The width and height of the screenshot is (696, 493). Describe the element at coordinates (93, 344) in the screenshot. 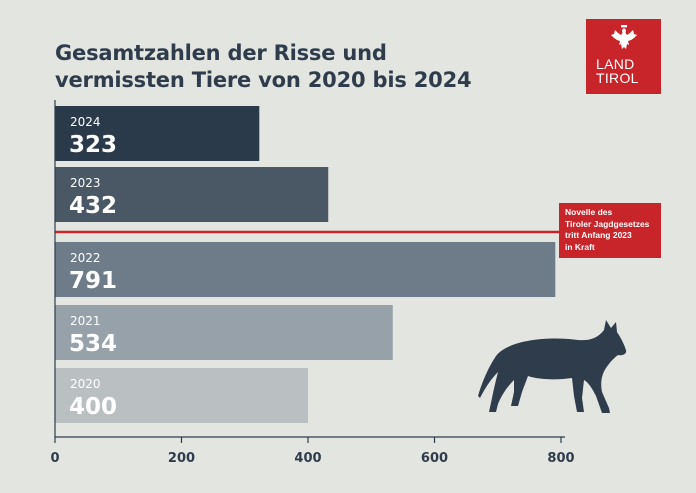

I see `bar-value-label: 534` at that location.